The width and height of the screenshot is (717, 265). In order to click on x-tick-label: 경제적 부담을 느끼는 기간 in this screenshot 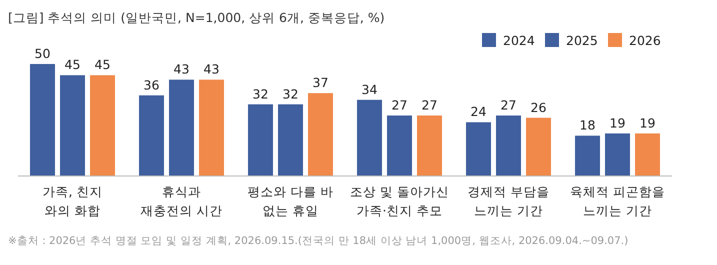, I will do `click(509, 201)`.